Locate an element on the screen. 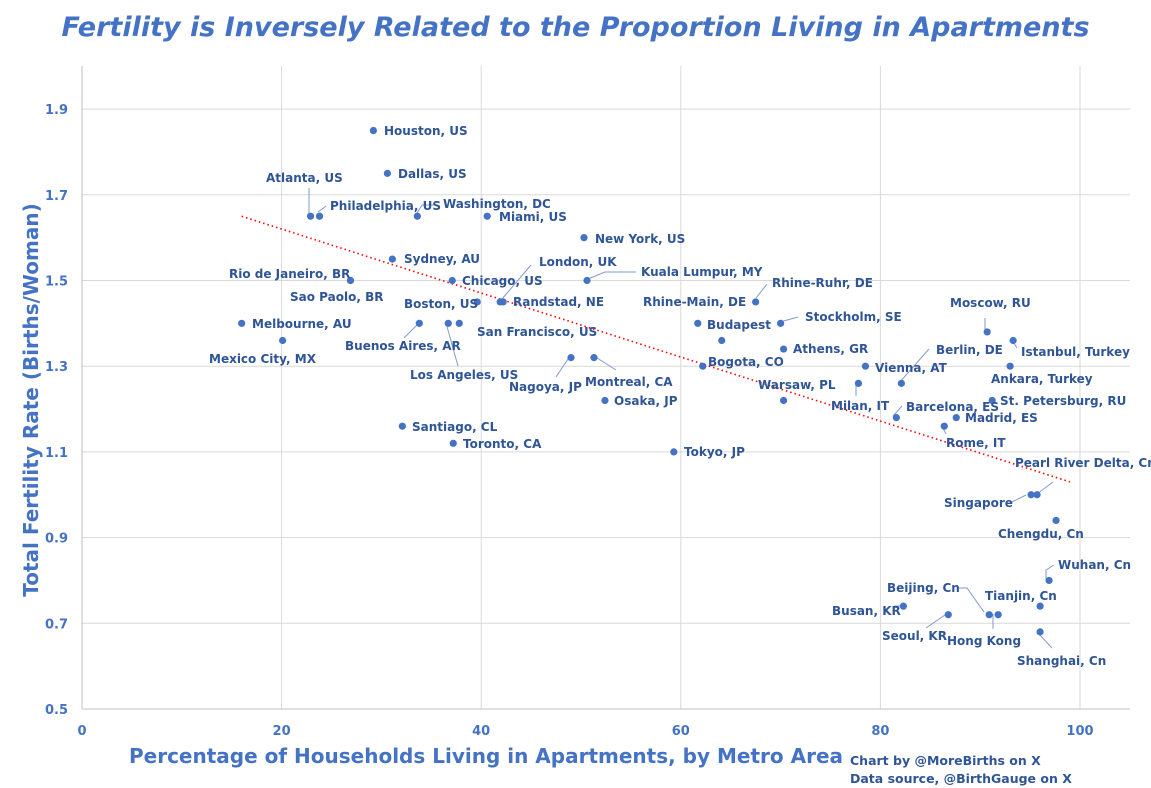 The width and height of the screenshot is (1151, 788). x-tick-label: 60 is located at coordinates (681, 731).